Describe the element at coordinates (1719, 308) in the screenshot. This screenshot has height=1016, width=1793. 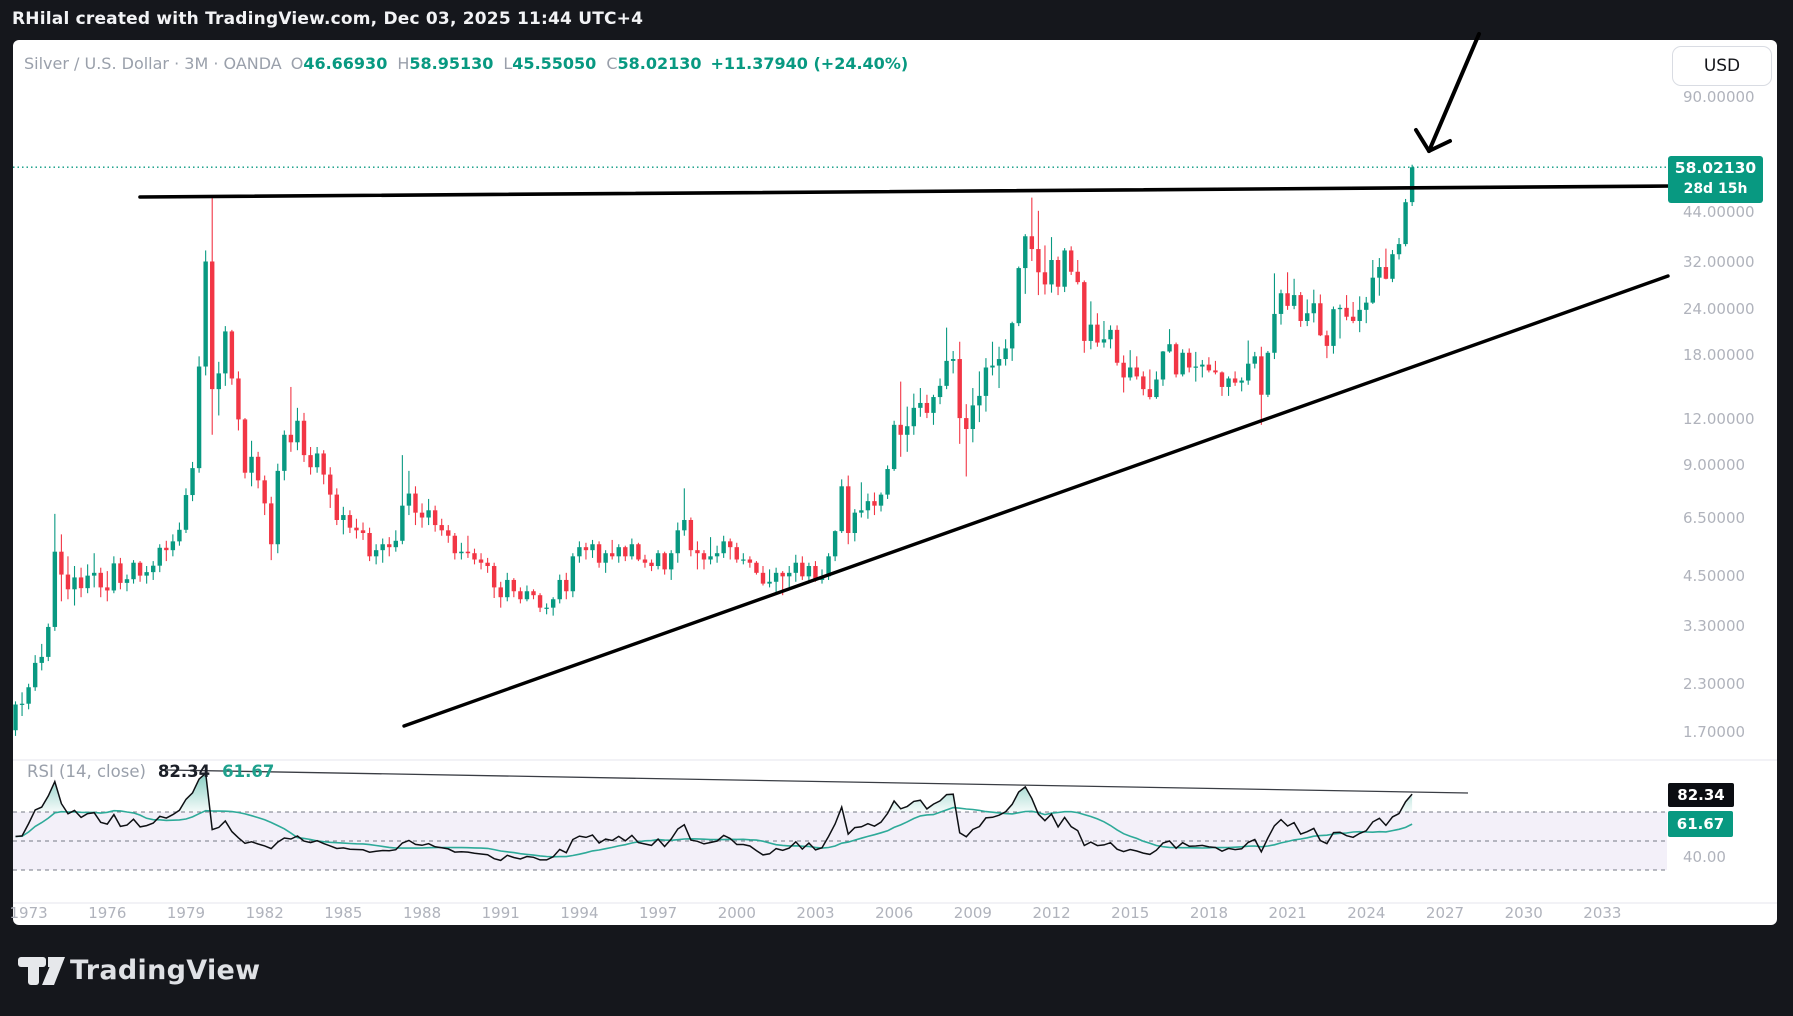
I see `price-axis-label: 24.00000` at that location.